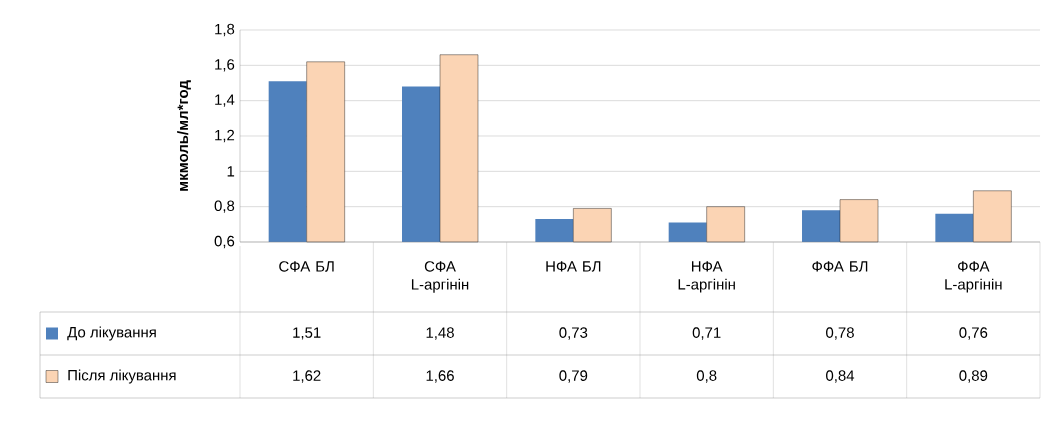  What do you see at coordinates (440, 333) in the screenshot?
I see `data-label: 1,48` at bounding box center [440, 333].